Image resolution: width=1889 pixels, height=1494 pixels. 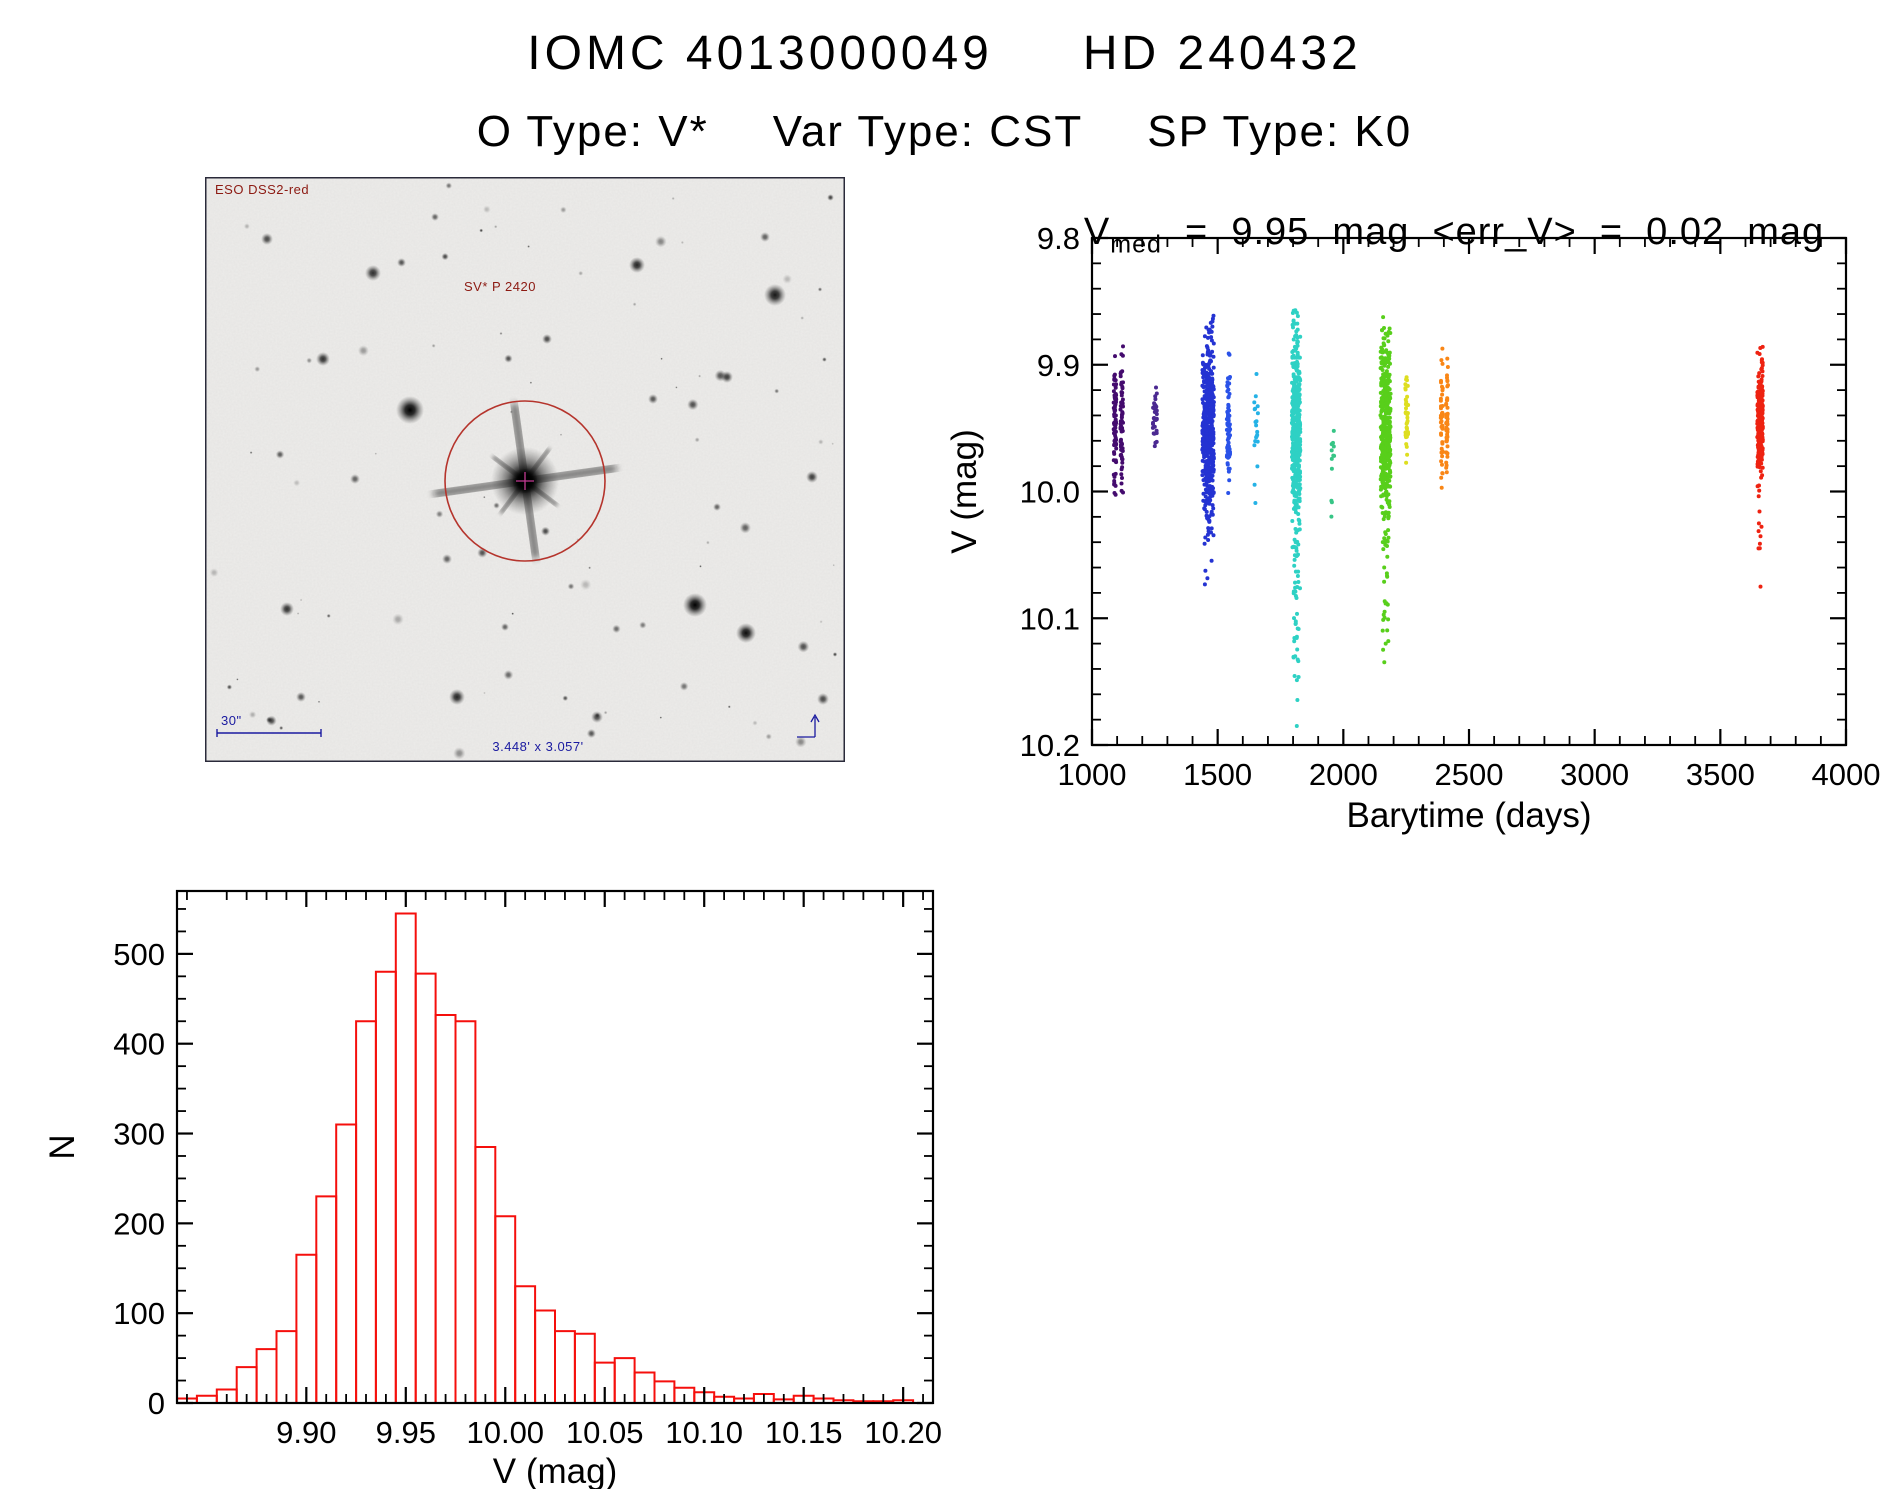 I want to click on histogram-bars, so click(x=545, y=1157).